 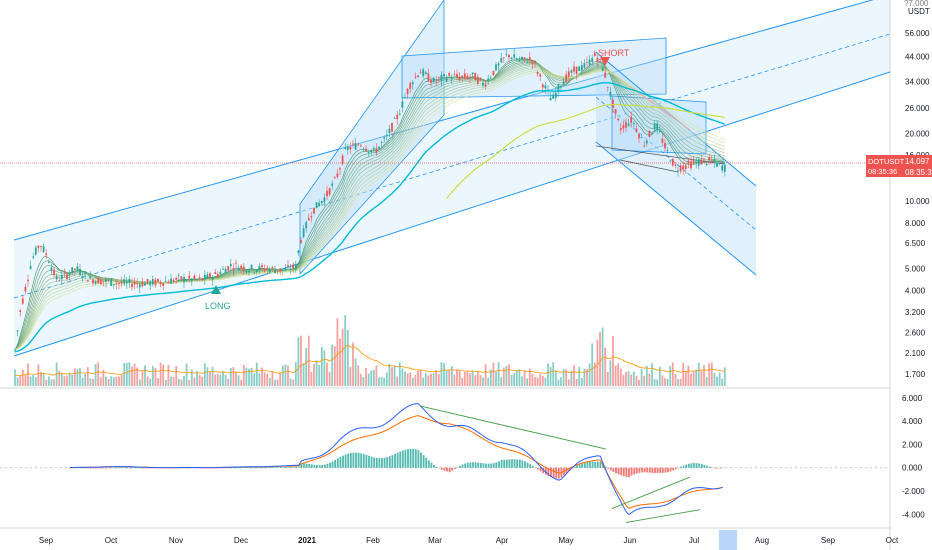 I want to click on time-tick-label: Nov, so click(x=176, y=540).